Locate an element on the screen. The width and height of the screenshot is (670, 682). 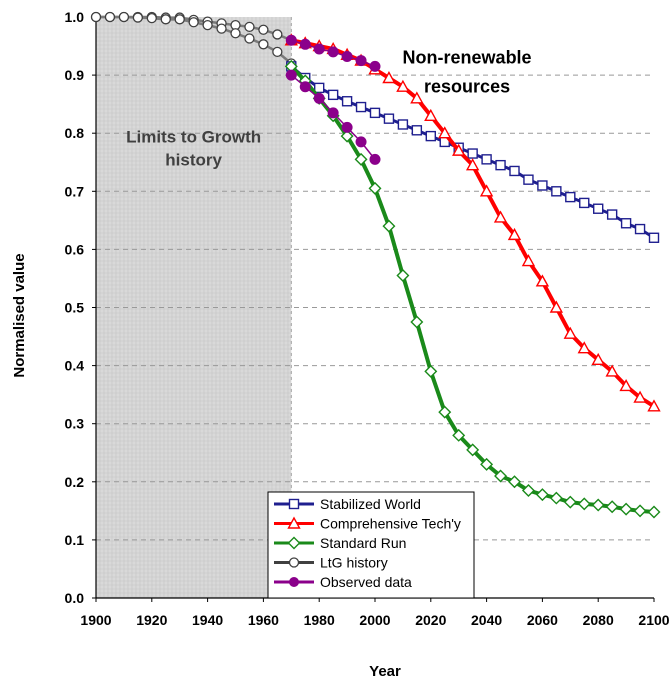
legend-box is located at coordinates (371, 545).